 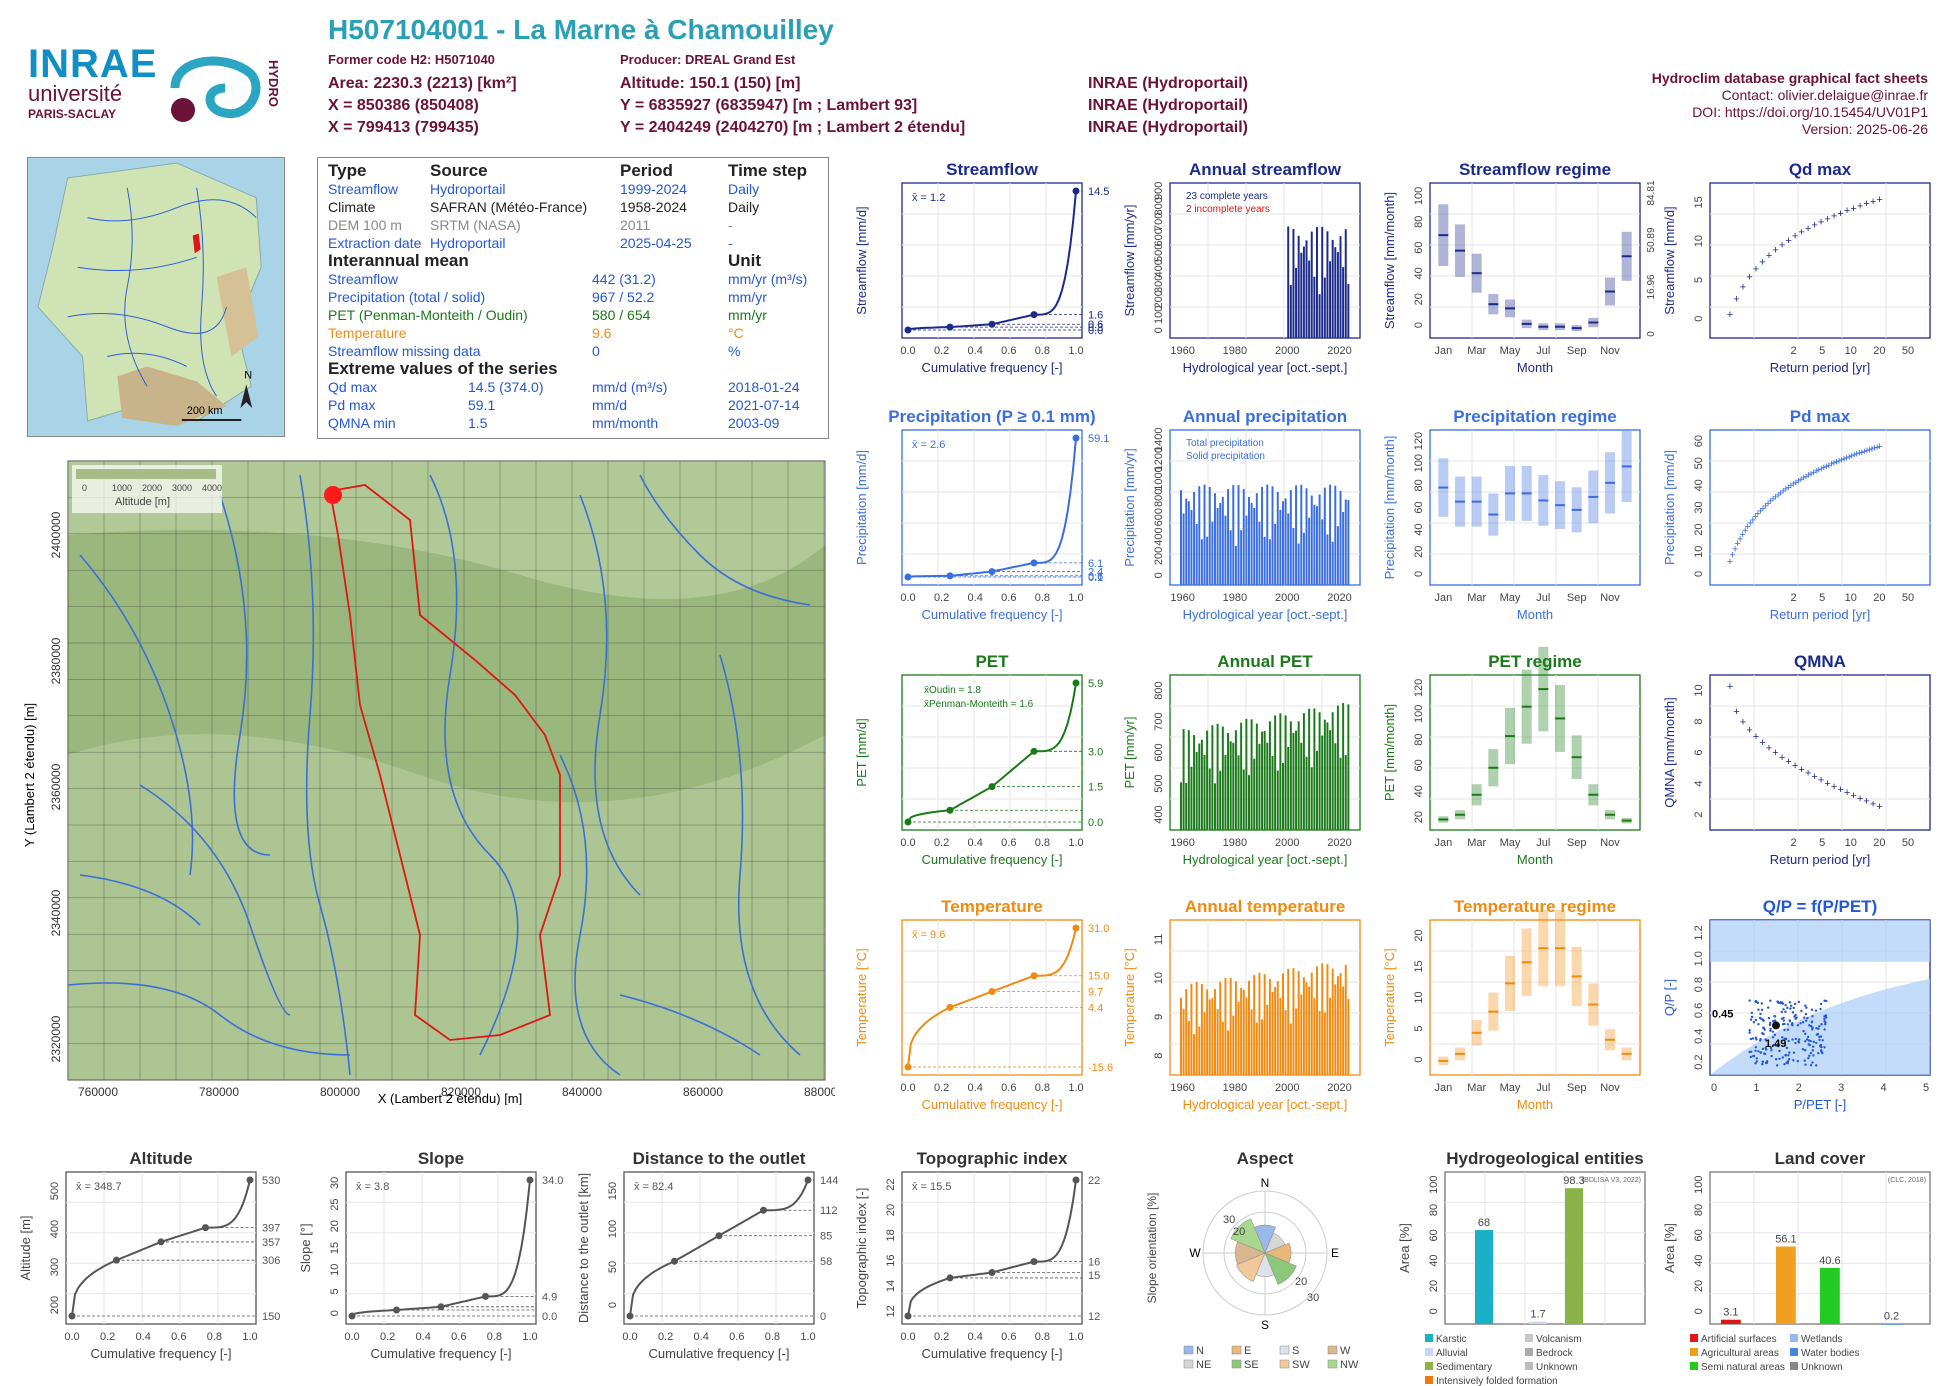 I want to click on y-tick-label: 600, so click(x=1159, y=517).